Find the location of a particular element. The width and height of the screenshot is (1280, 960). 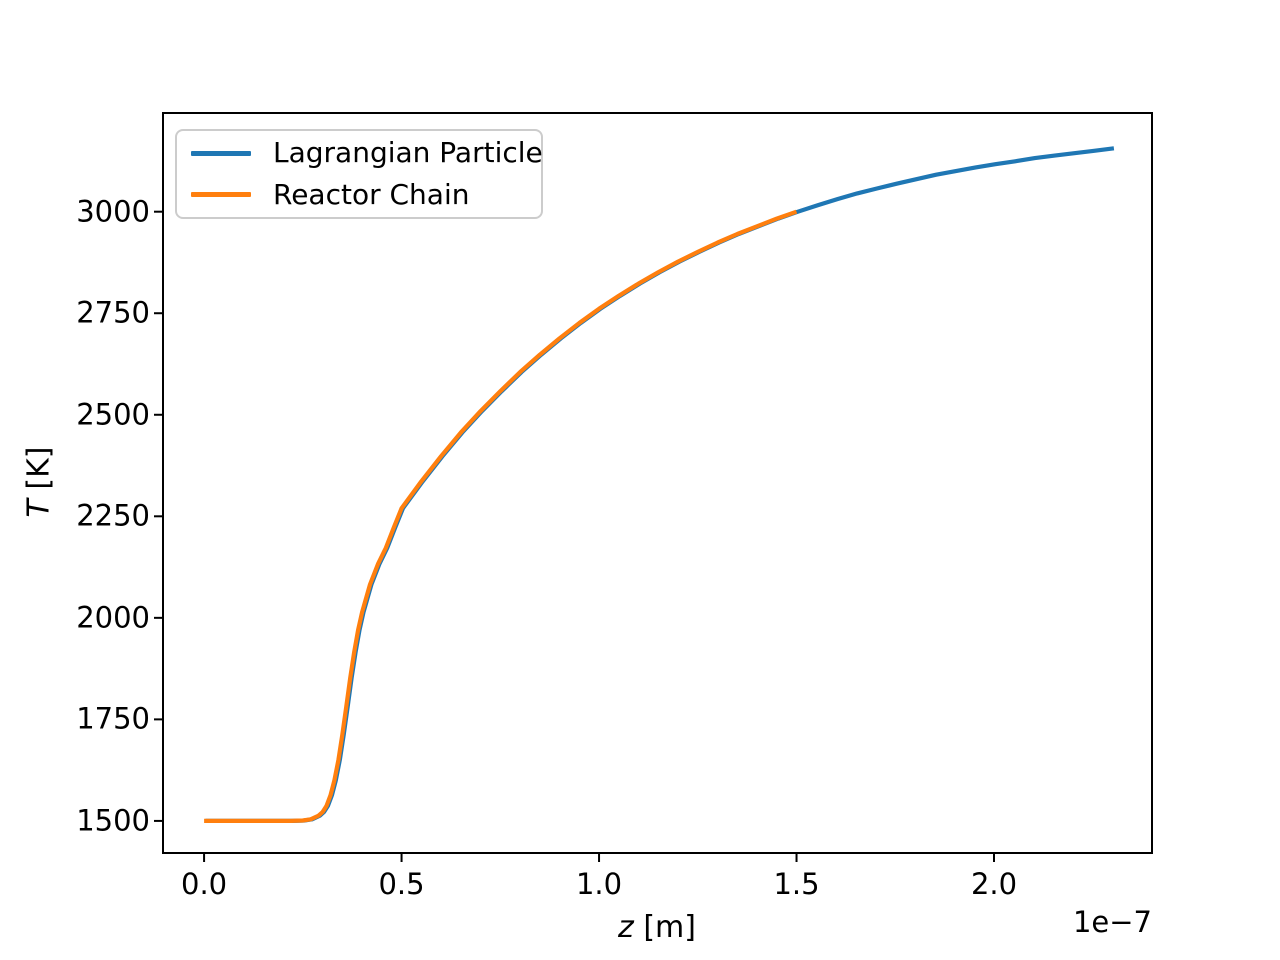

y-axis-variable: T is located at coordinates (39, 508).